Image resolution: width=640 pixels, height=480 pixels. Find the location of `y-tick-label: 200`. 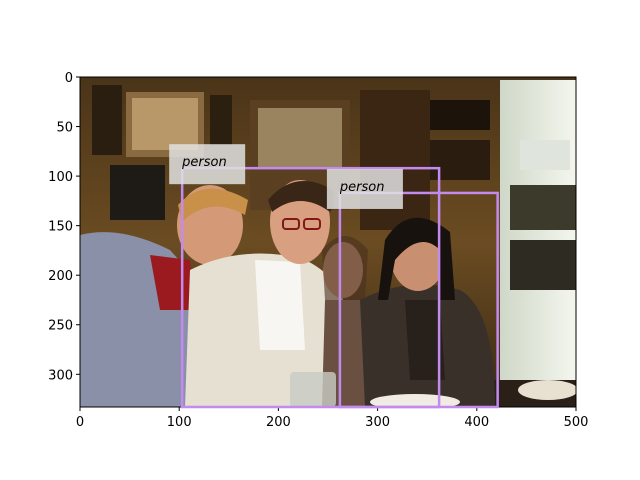

y-tick-label: 200 is located at coordinates (60, 276).